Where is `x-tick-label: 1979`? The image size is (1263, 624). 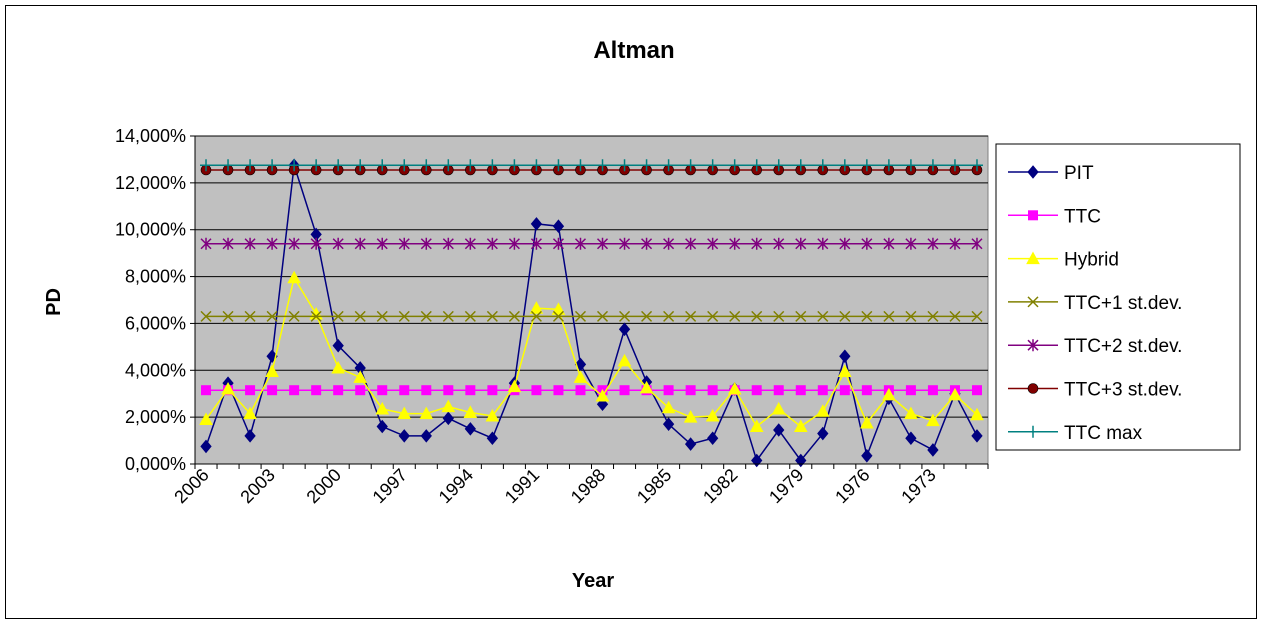 x-tick-label: 1979 is located at coordinates (786, 486).